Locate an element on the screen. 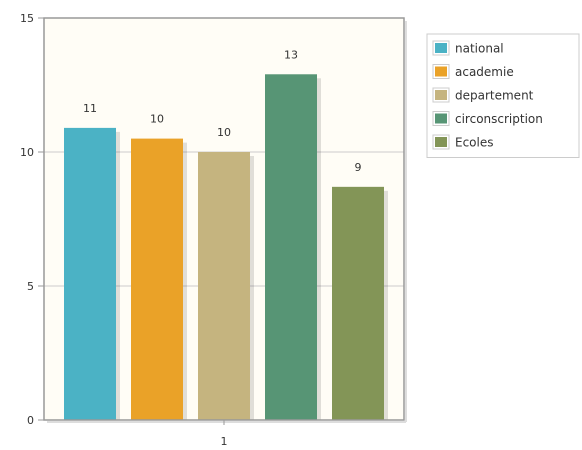 This screenshot has height=450, width=582. bar-departement is located at coordinates (224, 286).